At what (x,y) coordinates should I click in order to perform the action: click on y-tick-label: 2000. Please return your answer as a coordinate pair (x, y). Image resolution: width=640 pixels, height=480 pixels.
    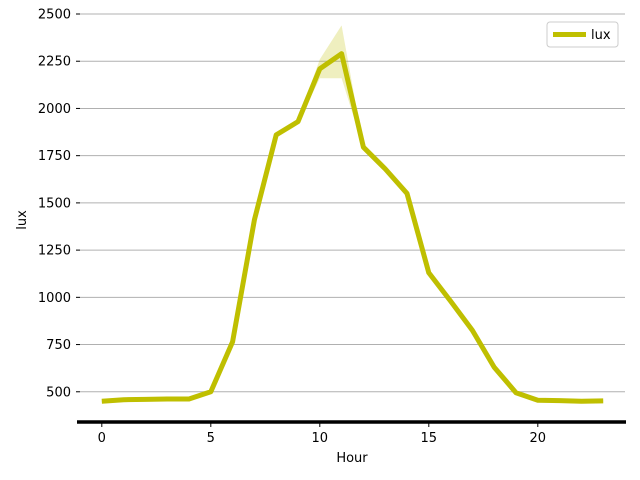
    Looking at the image, I should click on (54, 109).